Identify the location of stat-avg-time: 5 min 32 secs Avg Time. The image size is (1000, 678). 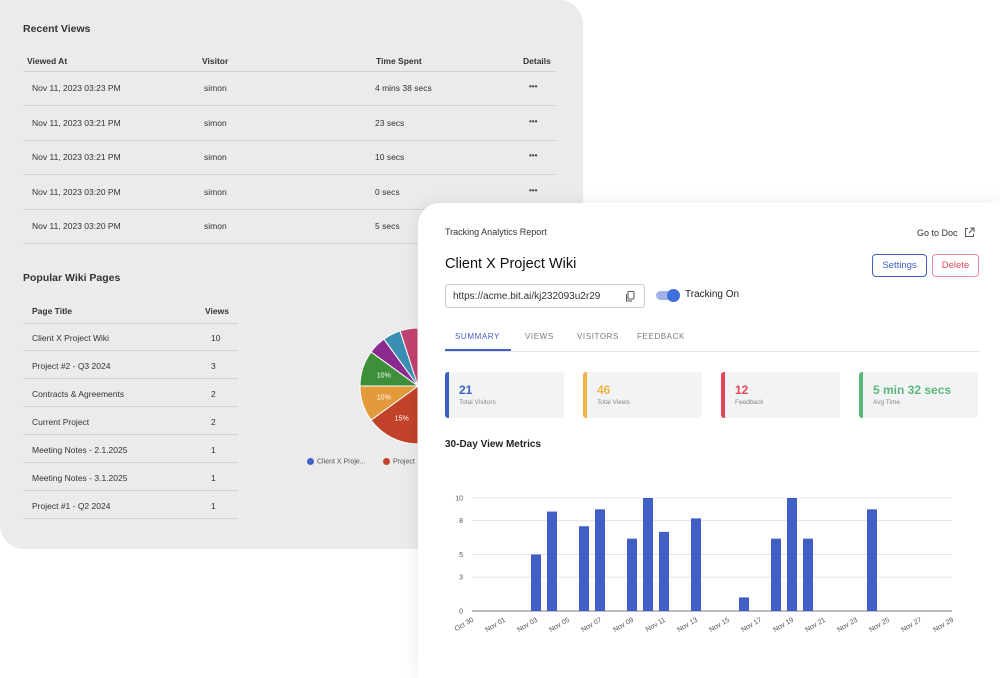
(918, 395).